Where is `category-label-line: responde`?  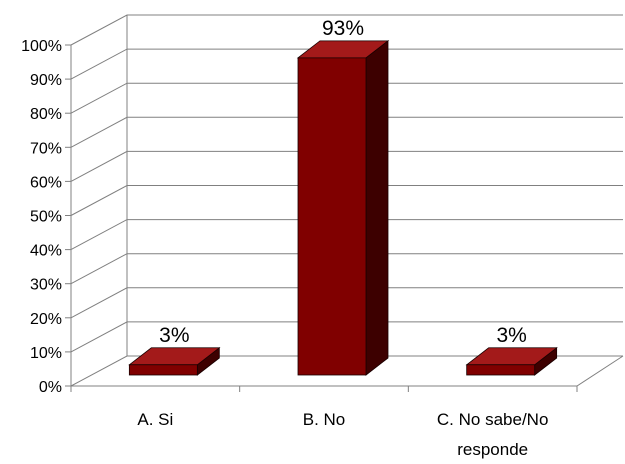
category-label-line: responde is located at coordinates (492, 449).